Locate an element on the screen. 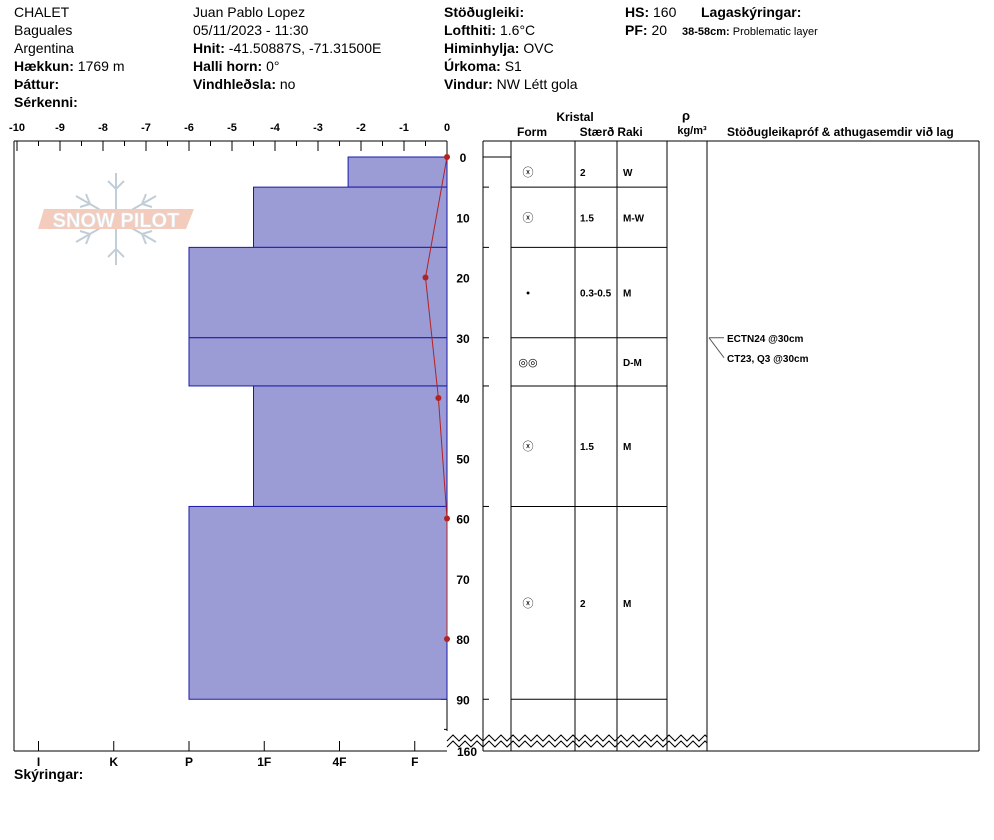  temperature-tick-label: -3 is located at coordinates (318, 128).